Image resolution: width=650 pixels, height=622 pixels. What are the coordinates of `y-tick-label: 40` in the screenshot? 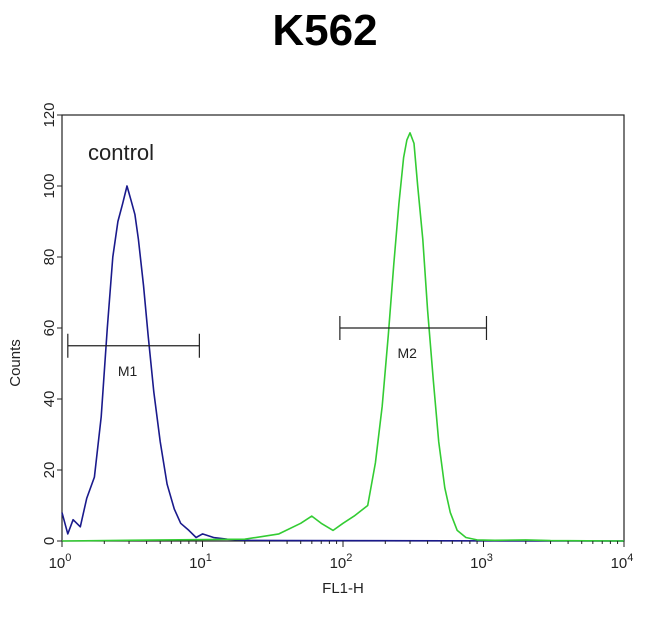 It's located at (49, 399).